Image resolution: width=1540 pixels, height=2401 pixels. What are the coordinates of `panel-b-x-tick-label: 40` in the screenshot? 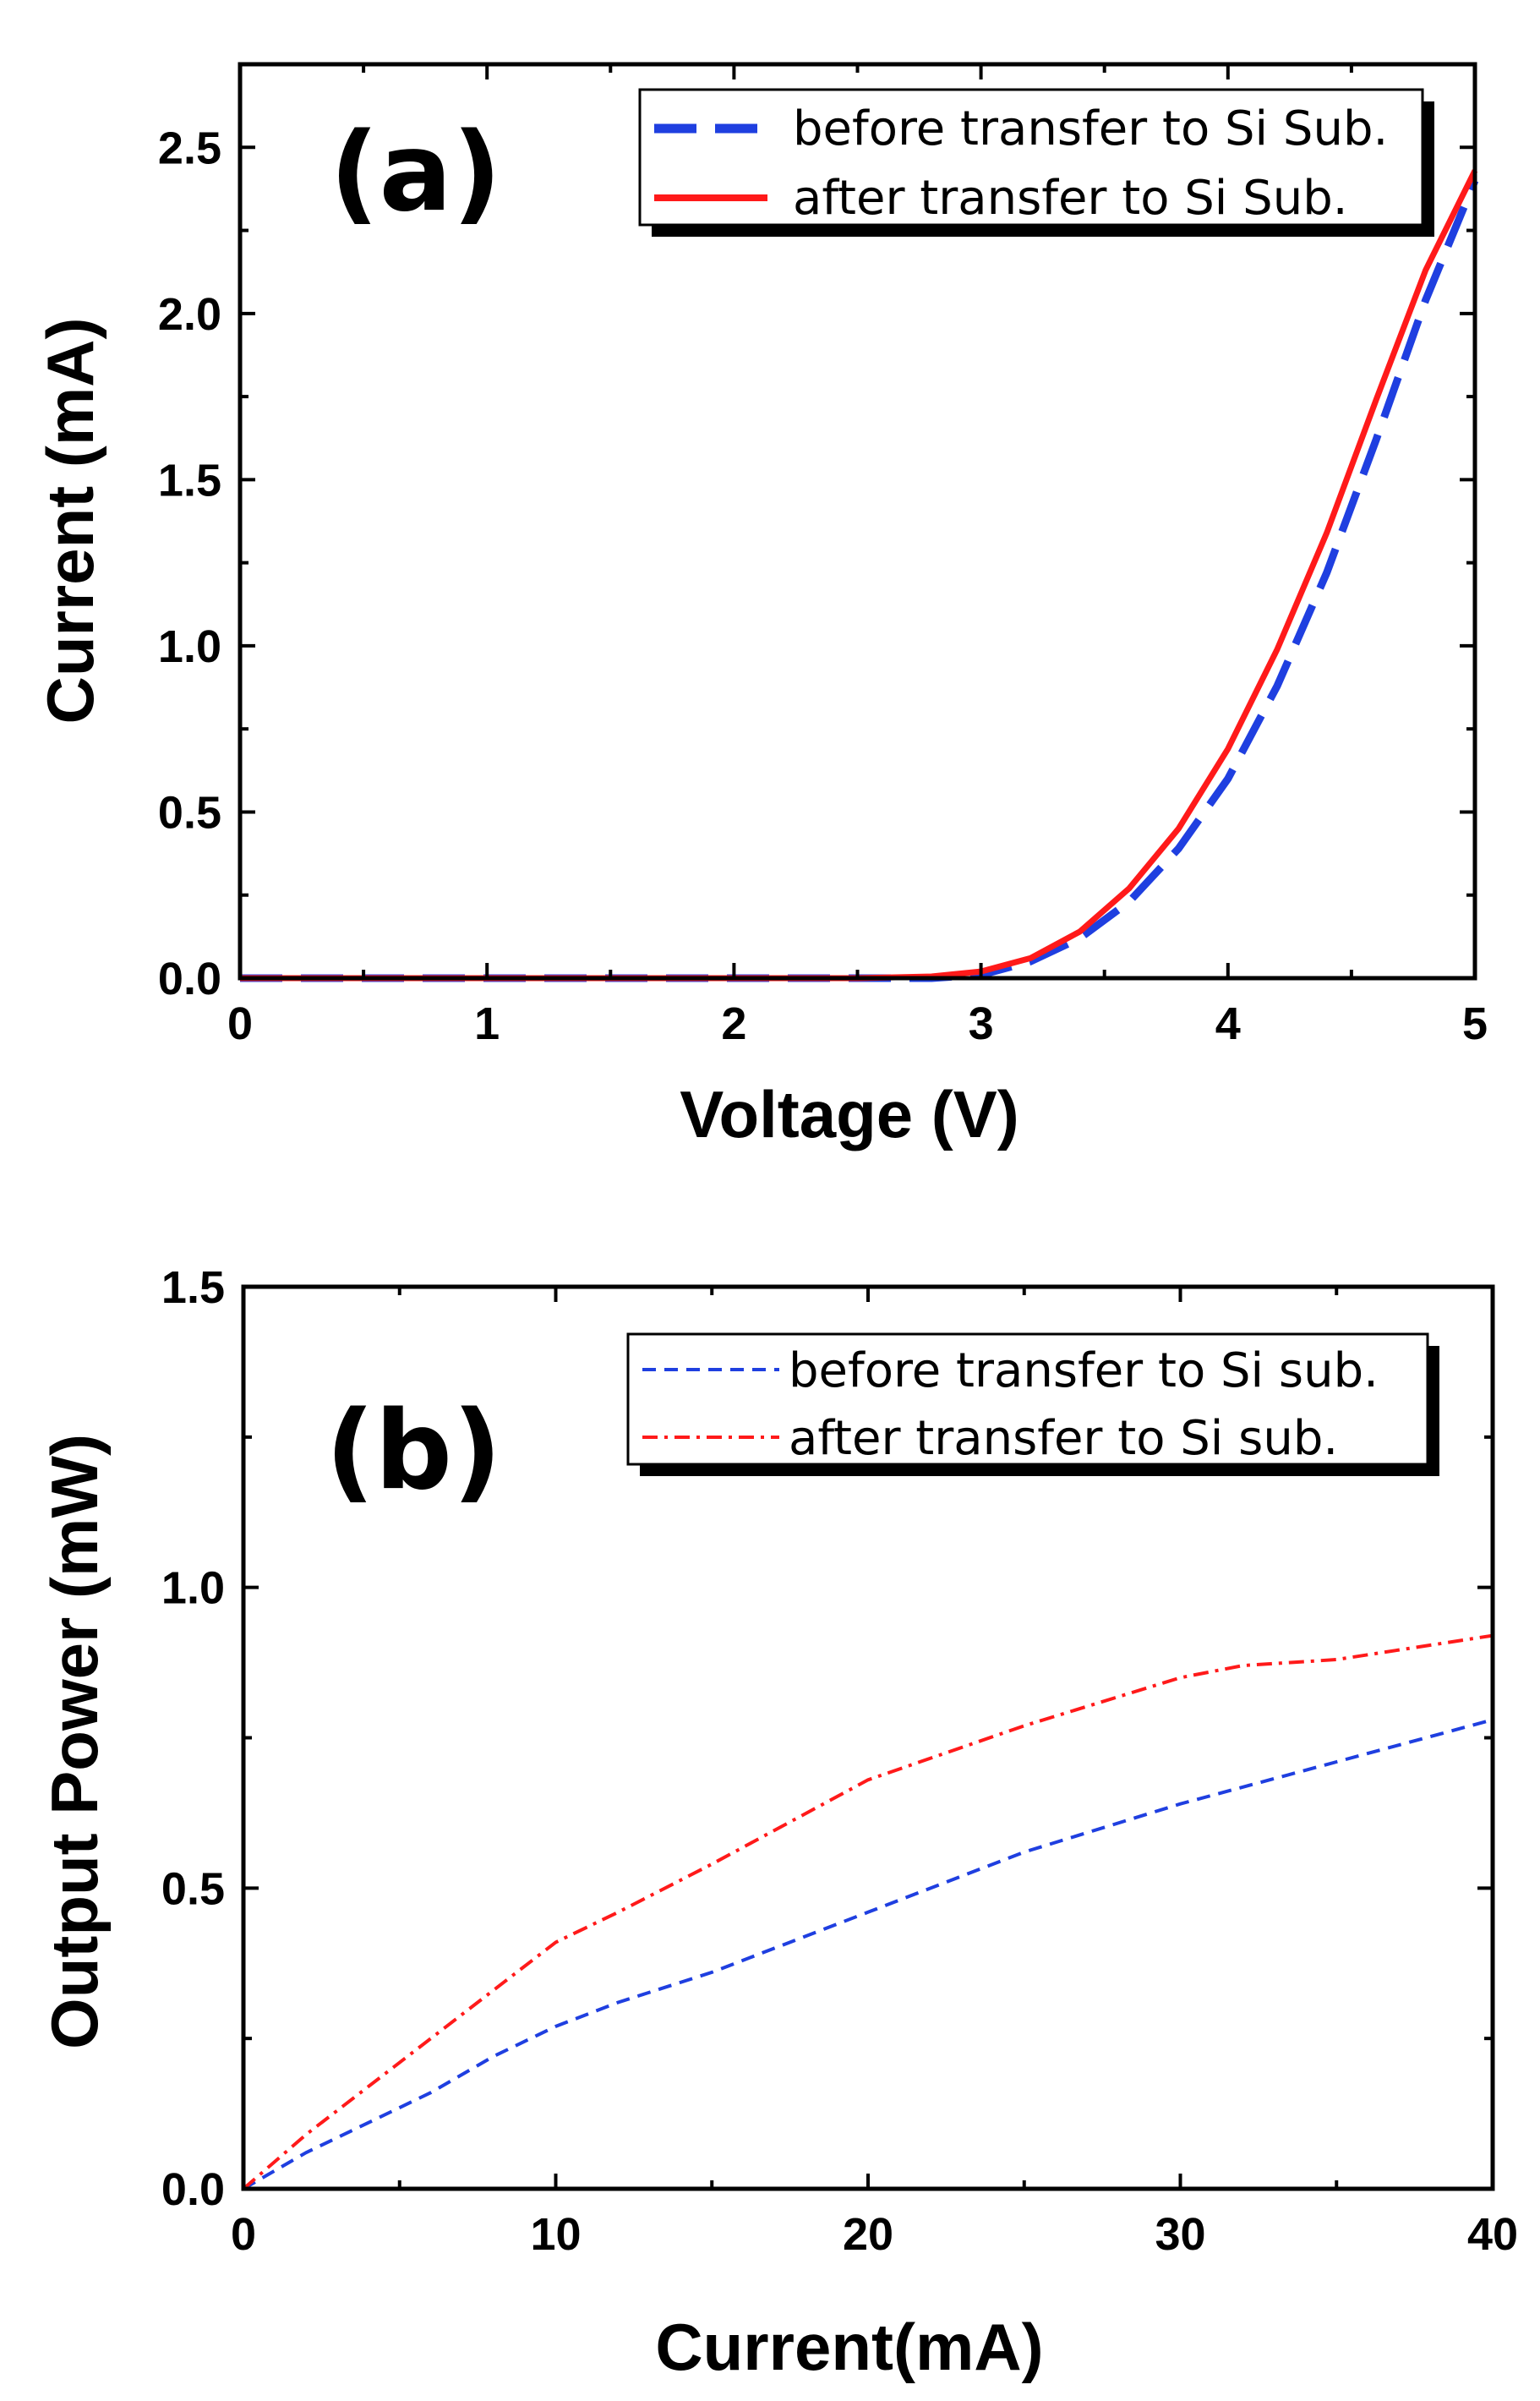 It's located at (1492, 2234).